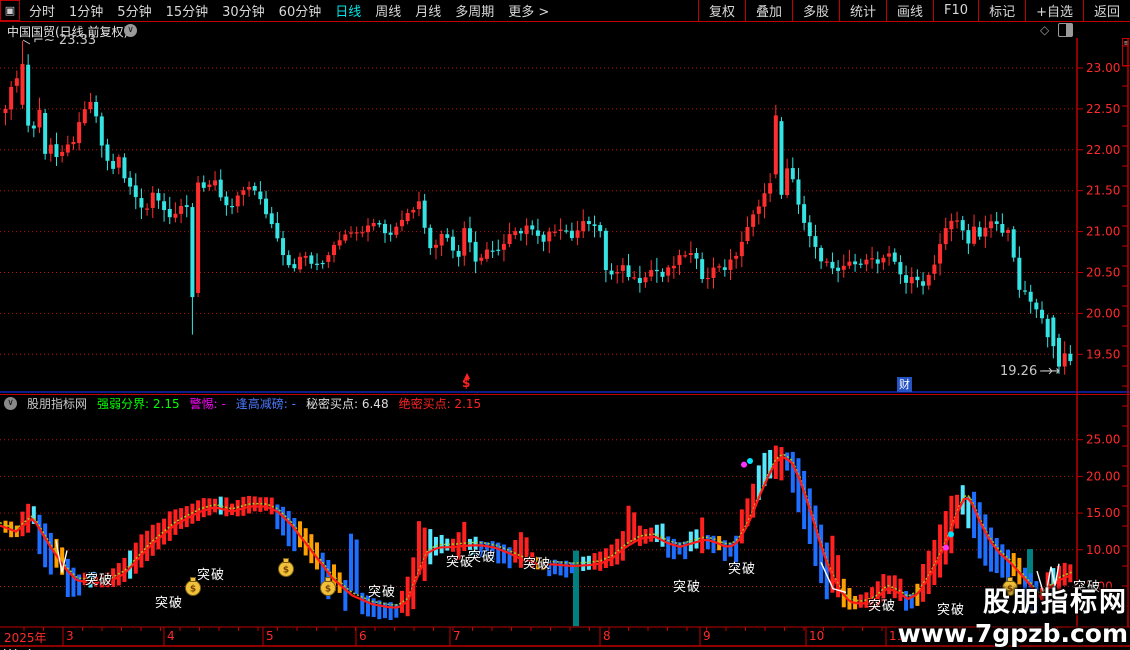  Describe the element at coordinates (909, 10) in the screenshot. I see `toolbar-button-画线: 画线` at that location.